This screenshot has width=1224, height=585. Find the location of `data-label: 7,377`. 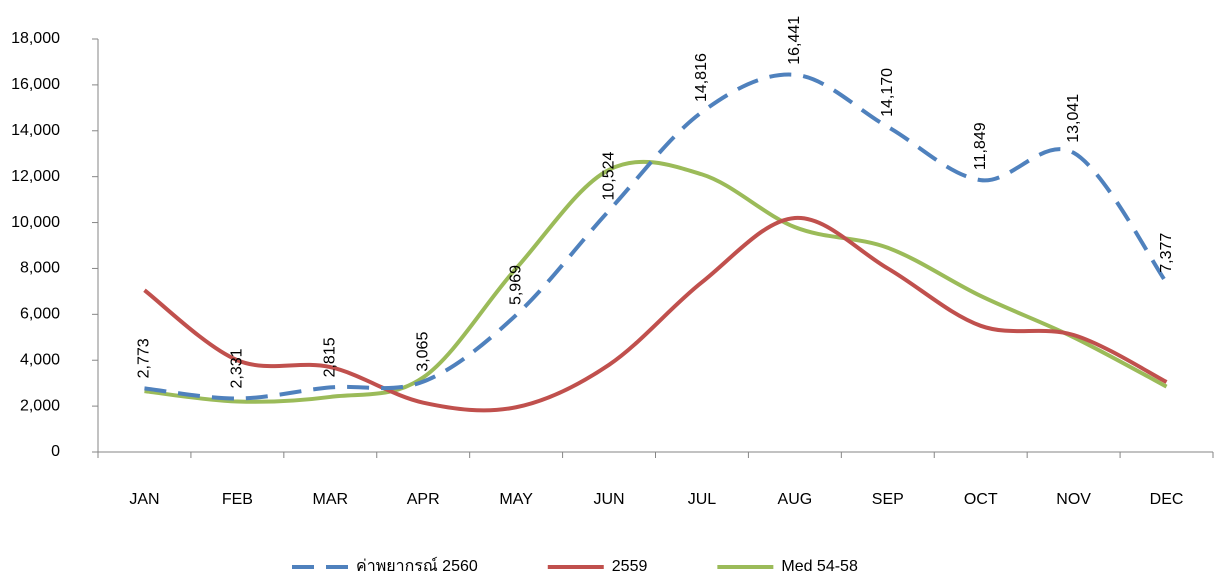

data-label: 7,377 is located at coordinates (1166, 253).